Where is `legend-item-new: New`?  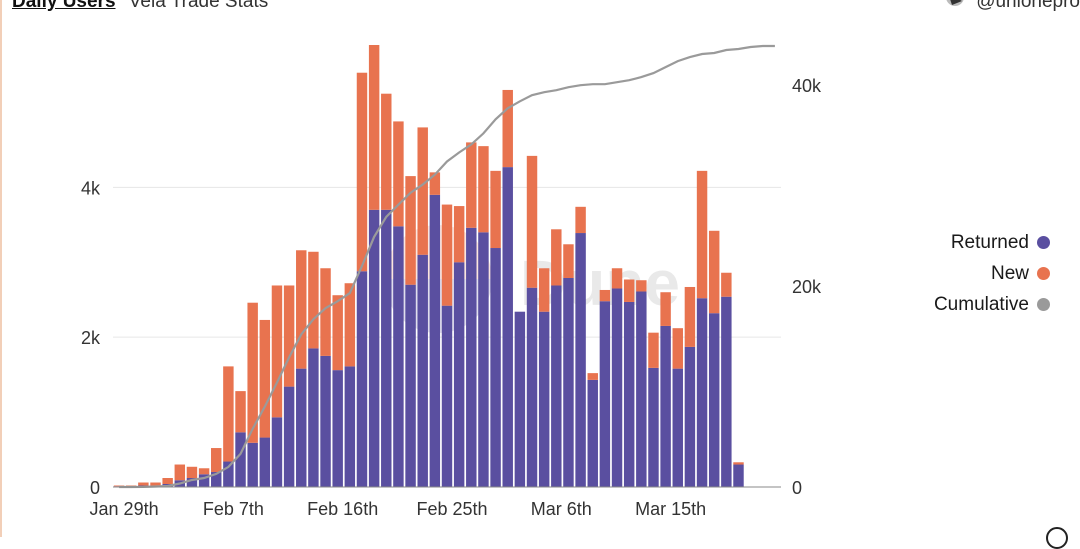
legend-item-new: New is located at coordinates (992, 273).